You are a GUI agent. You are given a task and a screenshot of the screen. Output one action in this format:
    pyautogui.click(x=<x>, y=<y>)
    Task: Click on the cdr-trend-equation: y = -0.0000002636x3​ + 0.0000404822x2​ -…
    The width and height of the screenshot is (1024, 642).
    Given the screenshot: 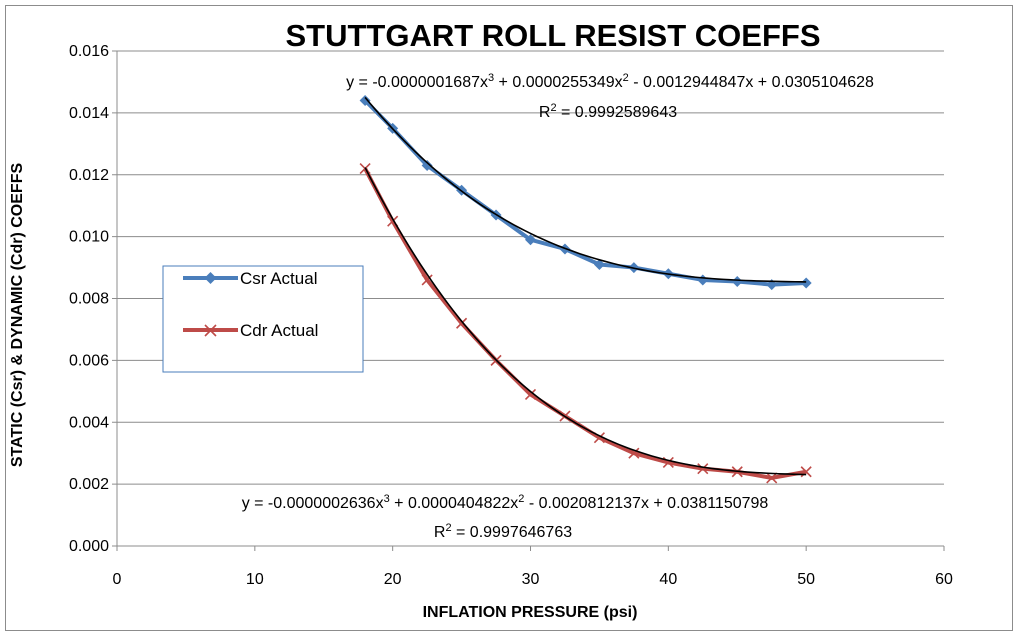 What is the action you would take?
    pyautogui.click(x=505, y=502)
    